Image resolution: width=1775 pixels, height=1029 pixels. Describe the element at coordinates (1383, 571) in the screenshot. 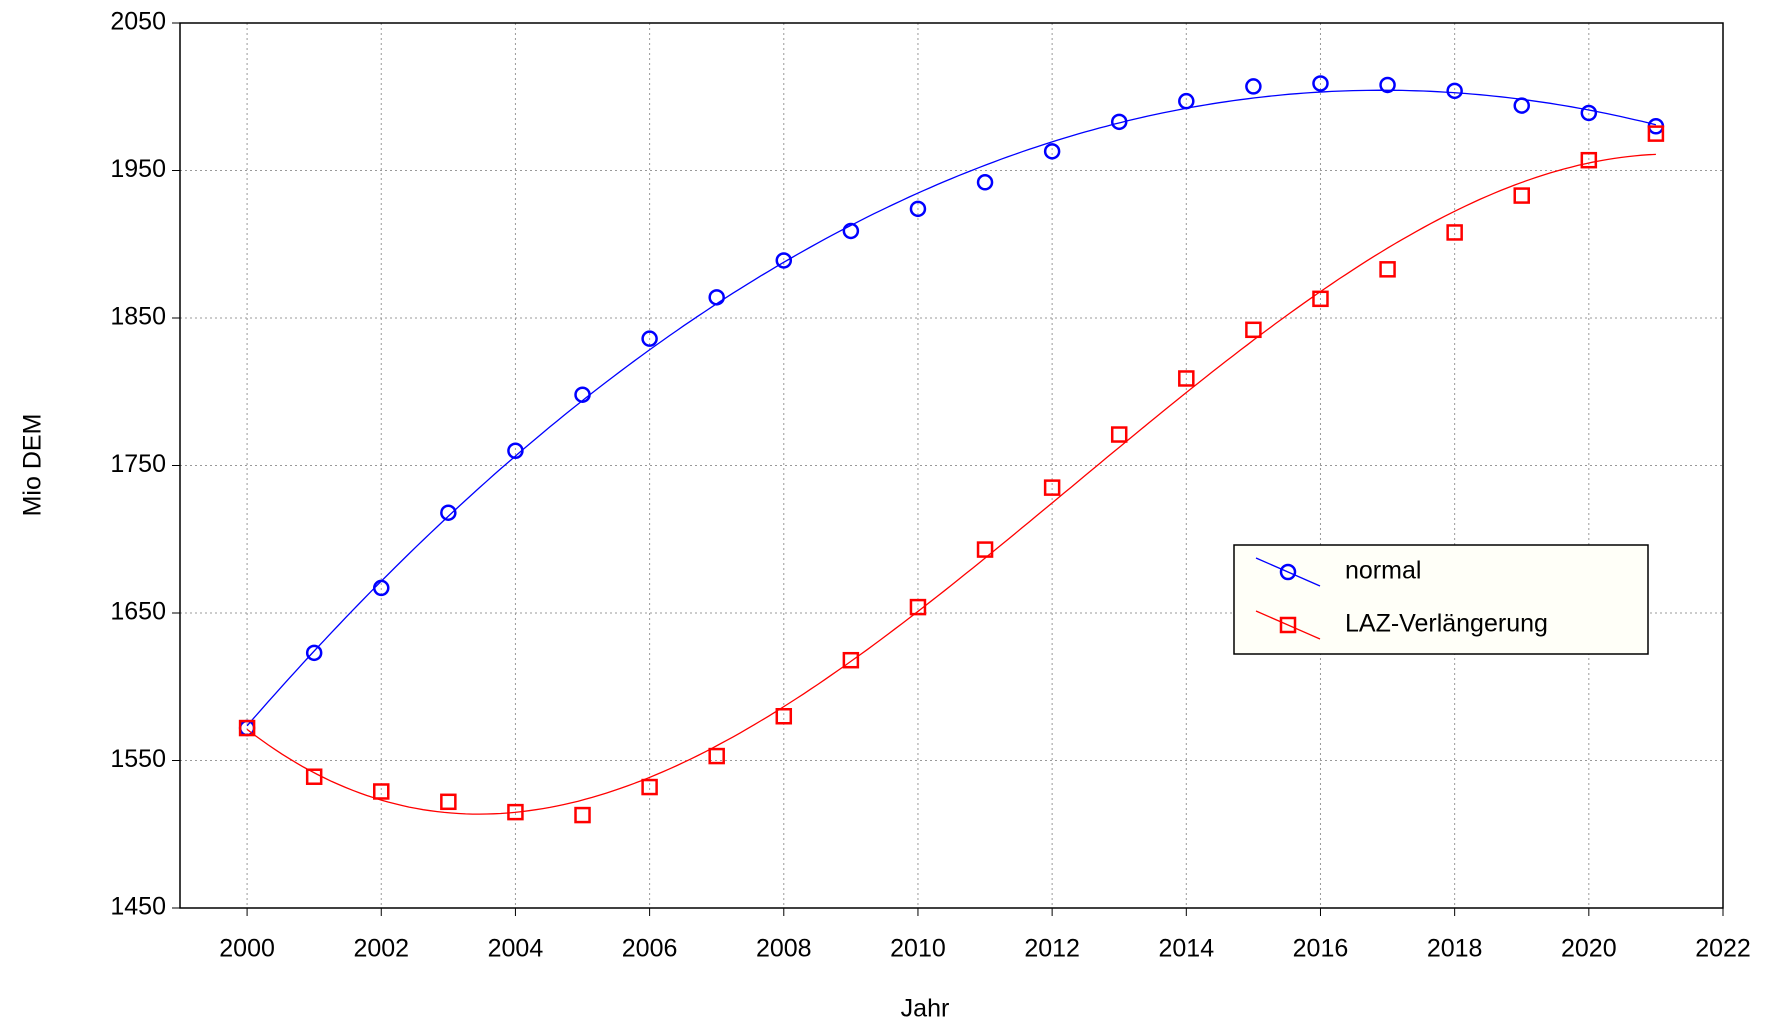

I see `legend-label: normal` at that location.